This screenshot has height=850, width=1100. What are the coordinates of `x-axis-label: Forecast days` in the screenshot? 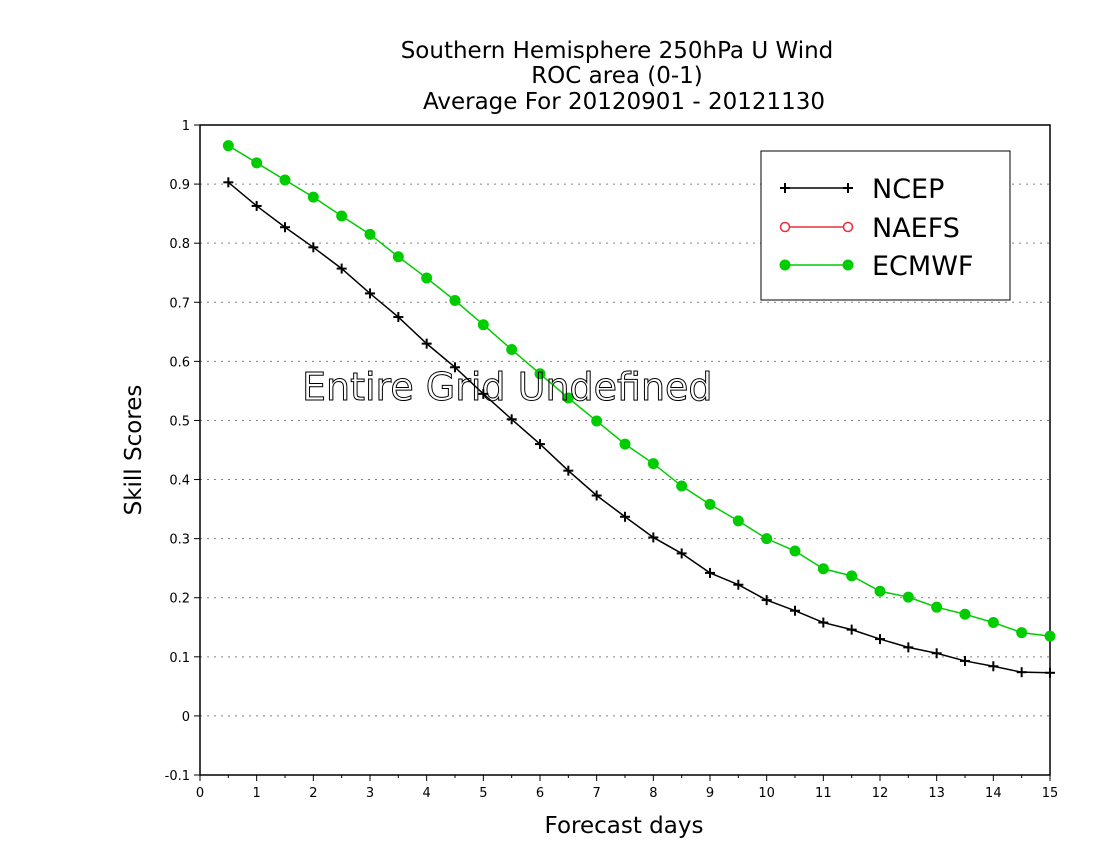 It's located at (624, 826).